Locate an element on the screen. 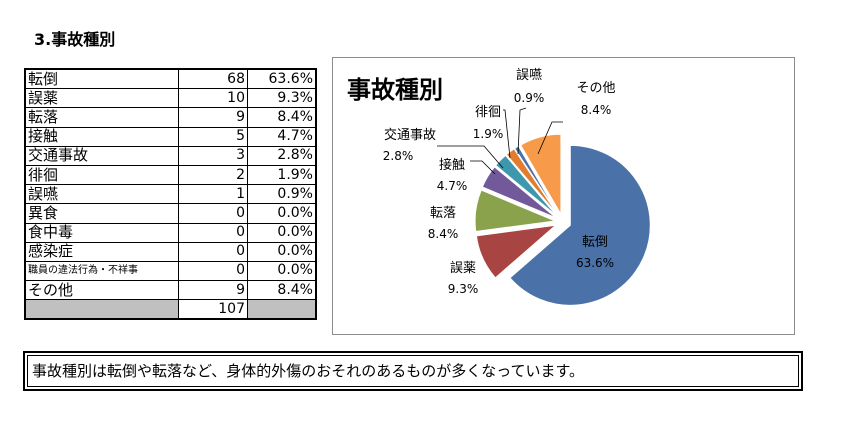  slice-label: 転落 is located at coordinates (443, 213).